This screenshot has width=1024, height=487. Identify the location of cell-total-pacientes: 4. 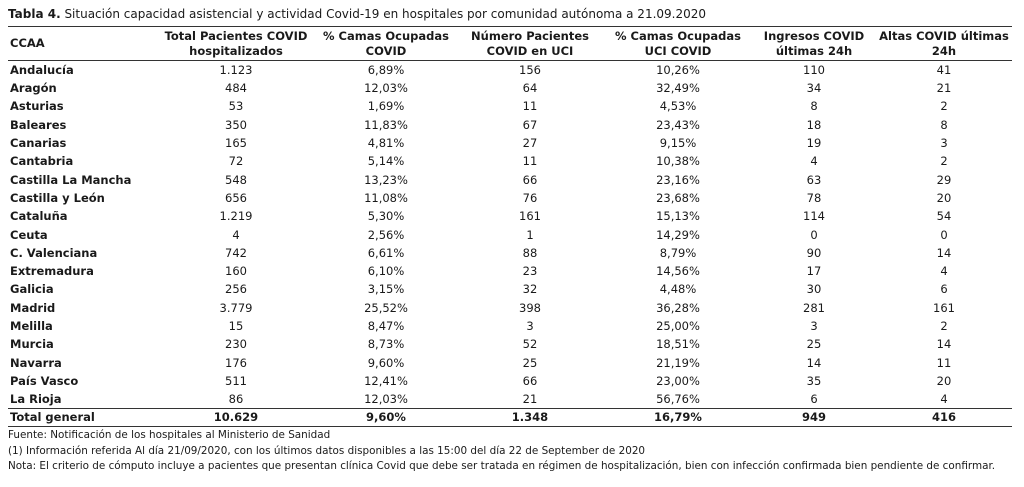
(236, 234).